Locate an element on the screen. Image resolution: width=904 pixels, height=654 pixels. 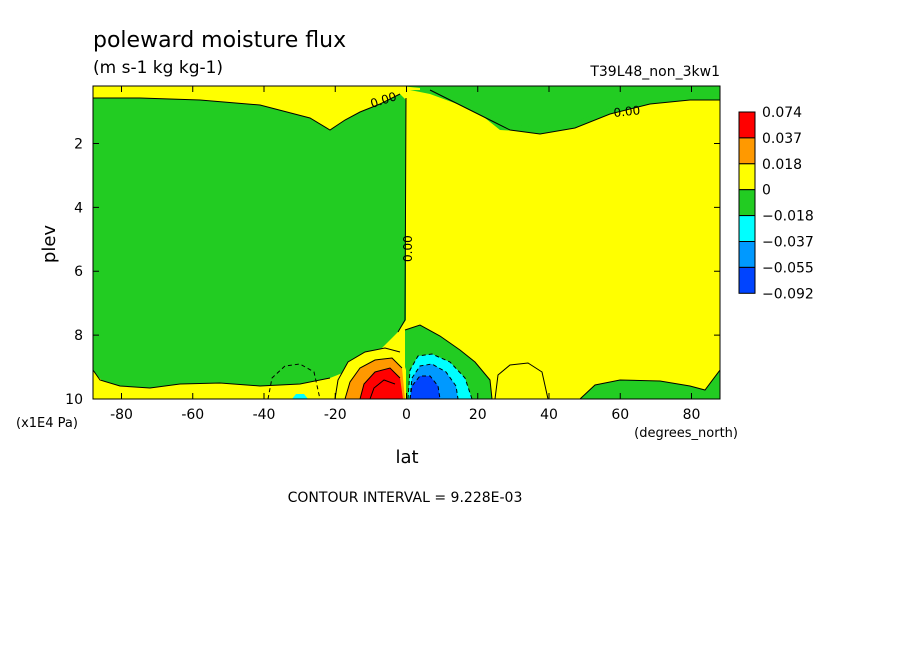
x-tick-label: 0 is located at coordinates (406, 415).